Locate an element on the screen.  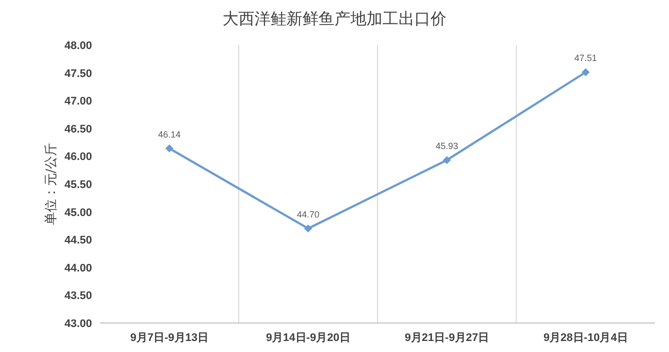
data-label: 46.14 is located at coordinates (169, 134).